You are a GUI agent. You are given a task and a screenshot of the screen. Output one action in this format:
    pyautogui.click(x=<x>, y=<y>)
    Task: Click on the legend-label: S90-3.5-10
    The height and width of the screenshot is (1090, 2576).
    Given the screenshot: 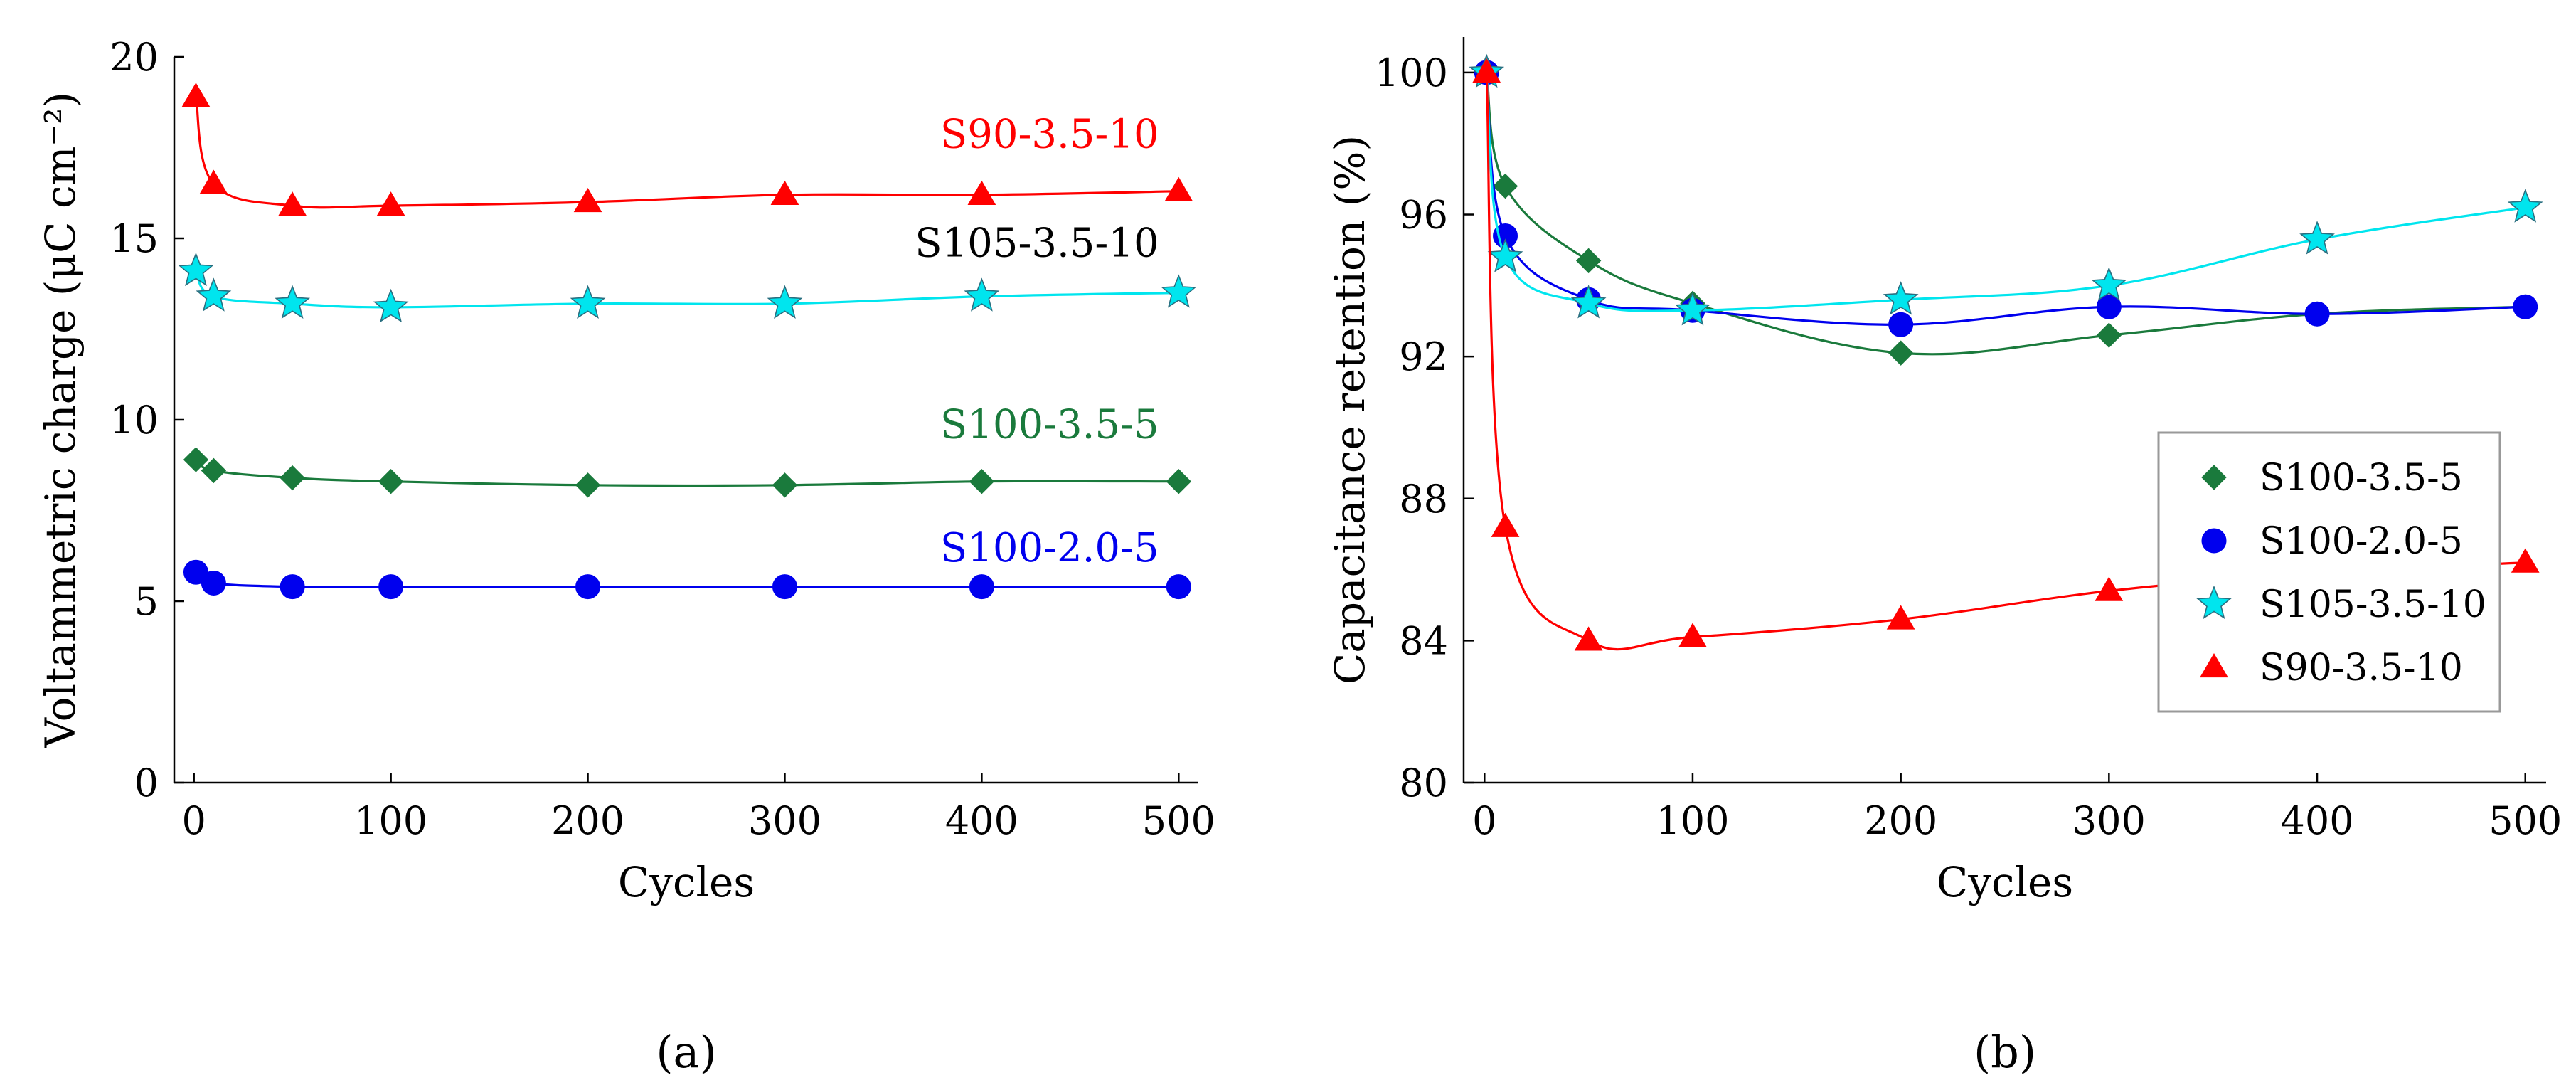 What is the action you would take?
    pyautogui.click(x=2361, y=668)
    